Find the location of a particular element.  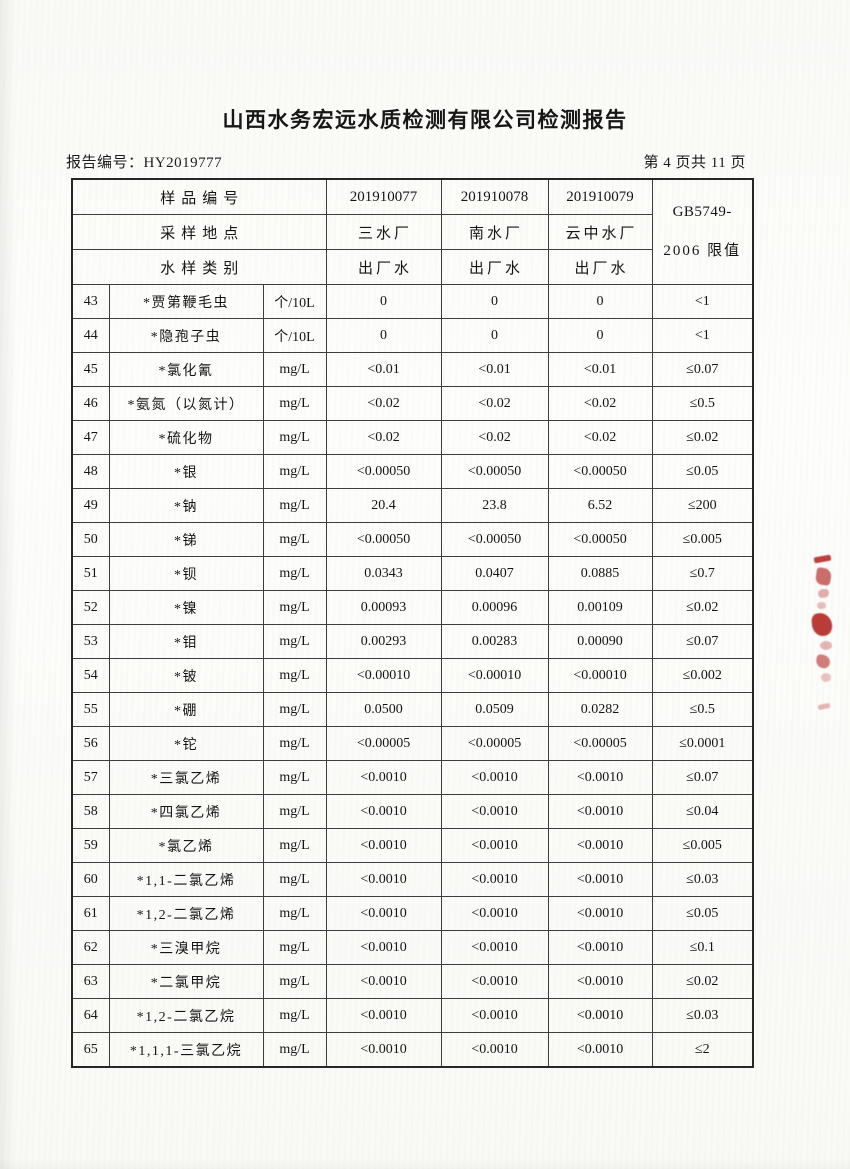

sampling-site-3: 云中水厂 is located at coordinates (600, 232).